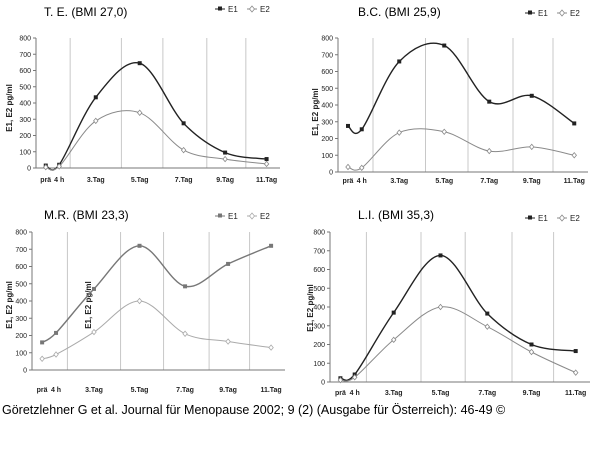 This screenshot has height=461, width=600. Describe the element at coordinates (399, 12) in the screenshot. I see `chart-title: B.C. (BMI 25,9)` at that location.